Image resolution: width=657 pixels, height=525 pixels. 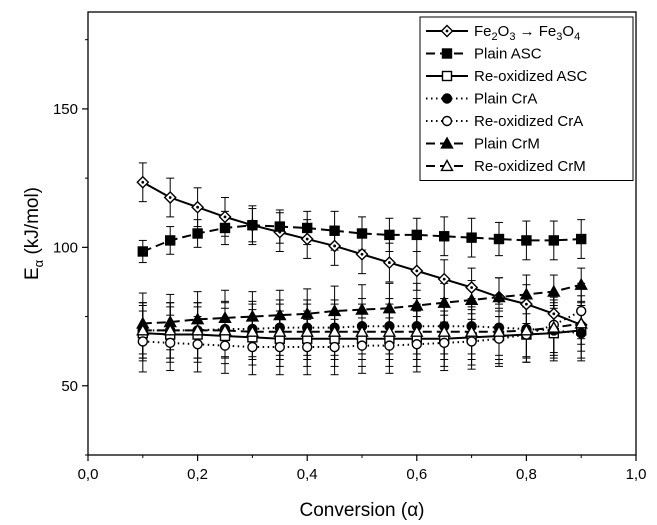 I want to click on legend-item-1: Plain ASC, so click(x=484, y=54).